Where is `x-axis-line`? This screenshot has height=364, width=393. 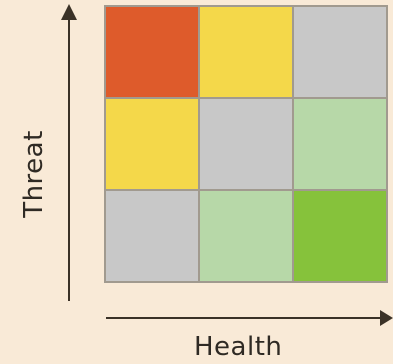
x-axis-line is located at coordinates (244, 318).